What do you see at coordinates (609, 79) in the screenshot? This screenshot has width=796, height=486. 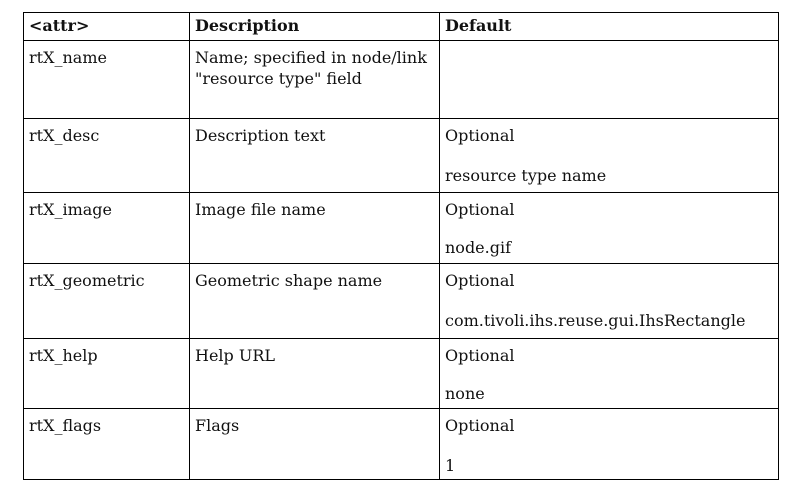 I see `default-cell` at bounding box center [609, 79].